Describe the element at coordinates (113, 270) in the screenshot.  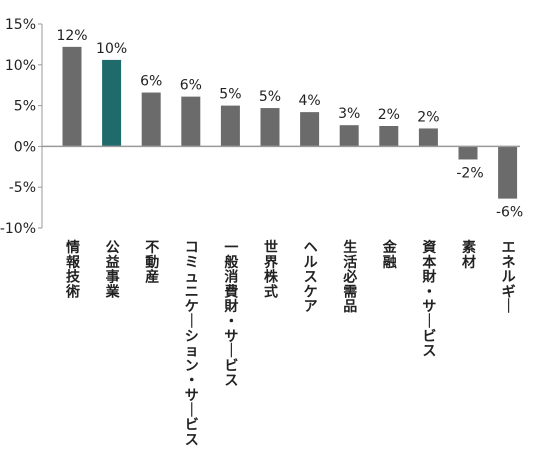
I see `category-label: 公益事業` at that location.